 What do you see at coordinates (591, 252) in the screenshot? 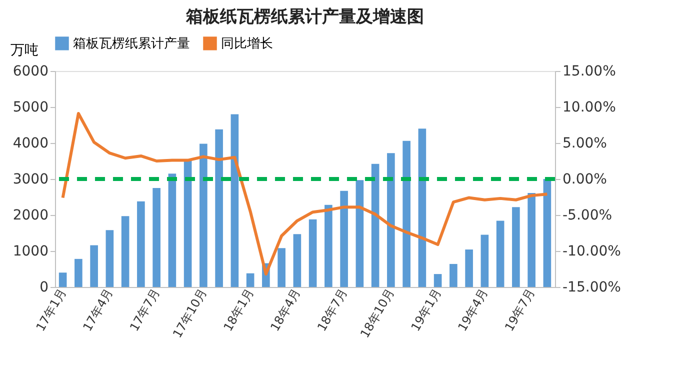
I see `y2-tick-label: -10.00%` at bounding box center [591, 252].